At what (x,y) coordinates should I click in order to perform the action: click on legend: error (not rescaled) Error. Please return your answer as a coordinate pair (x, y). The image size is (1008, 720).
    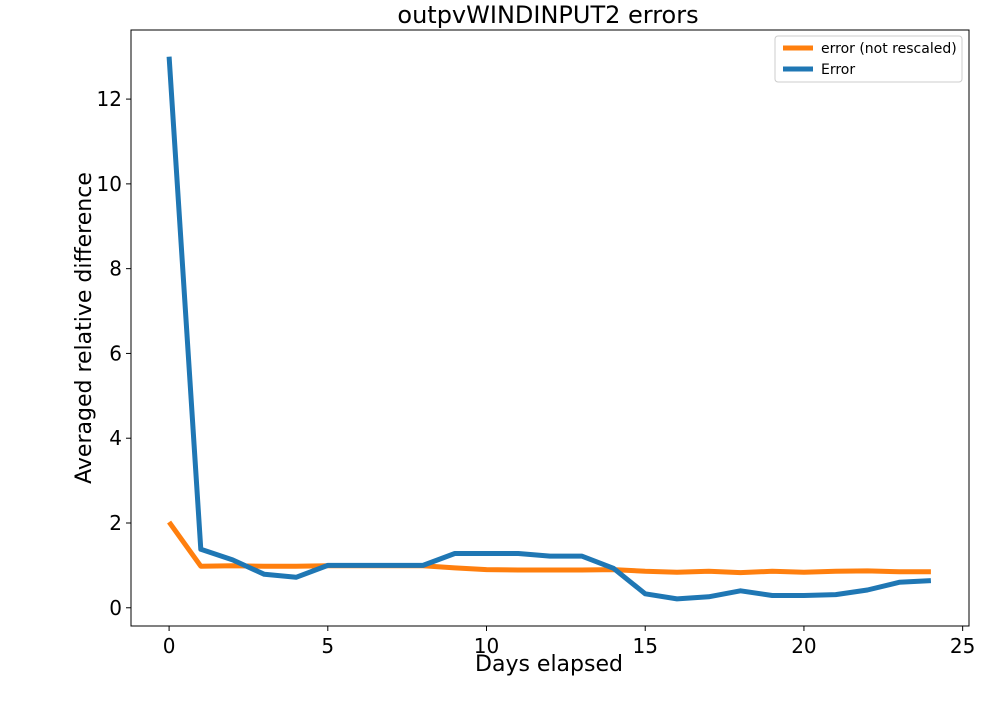
    Looking at the image, I should click on (868, 59).